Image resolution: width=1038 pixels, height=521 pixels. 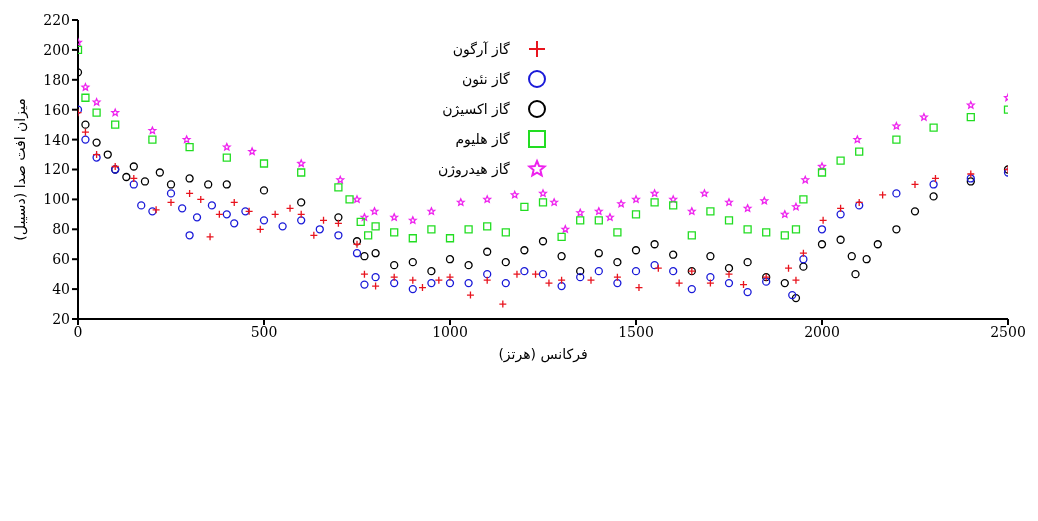 What do you see at coordinates (56, 139) in the screenshot?
I see `y-tick-label: 140` at bounding box center [56, 139].